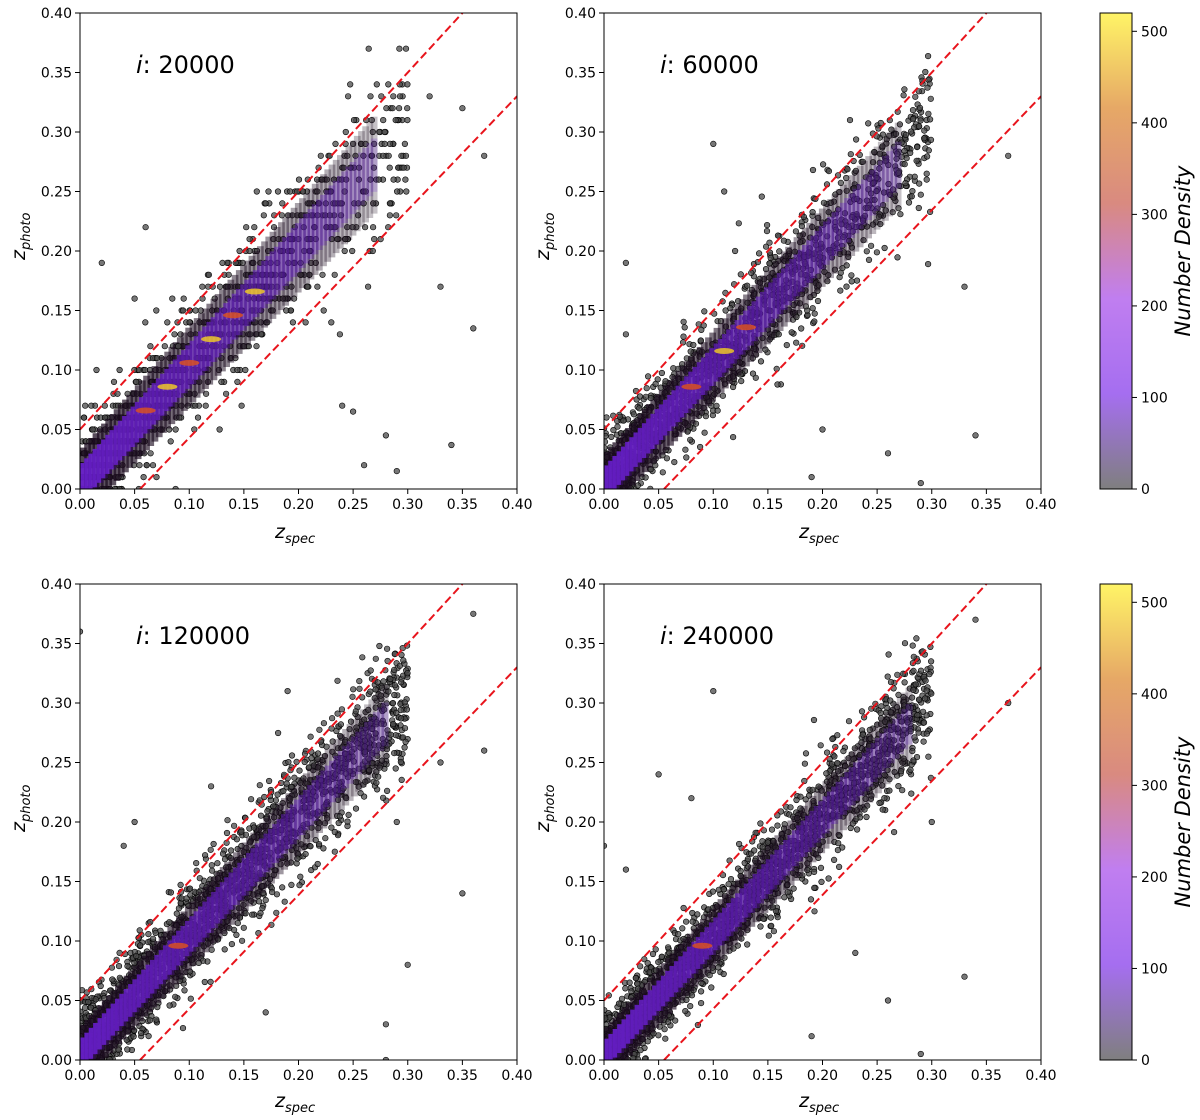  What do you see at coordinates (294, 1103) in the screenshot?
I see `x-axis-label-3: zspec` at bounding box center [294, 1103].